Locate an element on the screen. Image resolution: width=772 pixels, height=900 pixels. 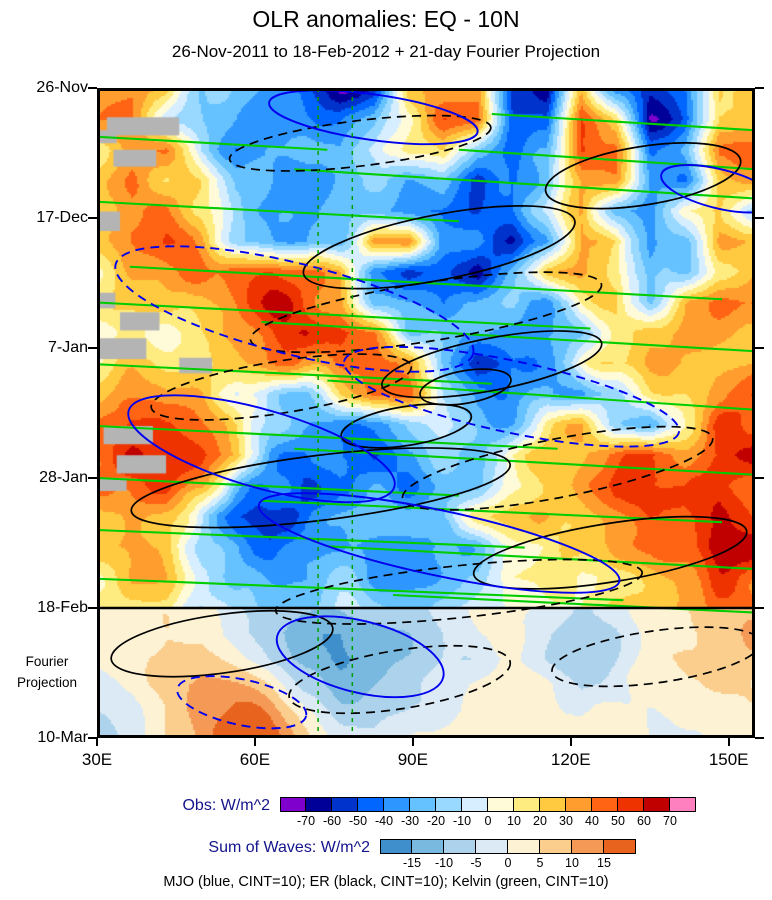
colorbar-tick-label: 30 is located at coordinates (566, 821).